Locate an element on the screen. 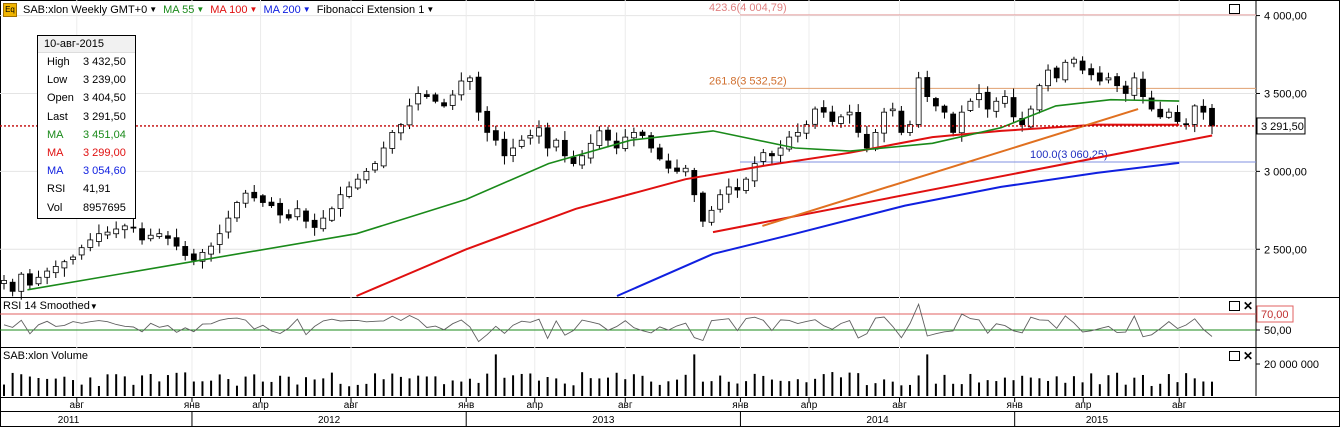 The width and height of the screenshot is (1340, 427). year-label: 2015 is located at coordinates (1097, 420).